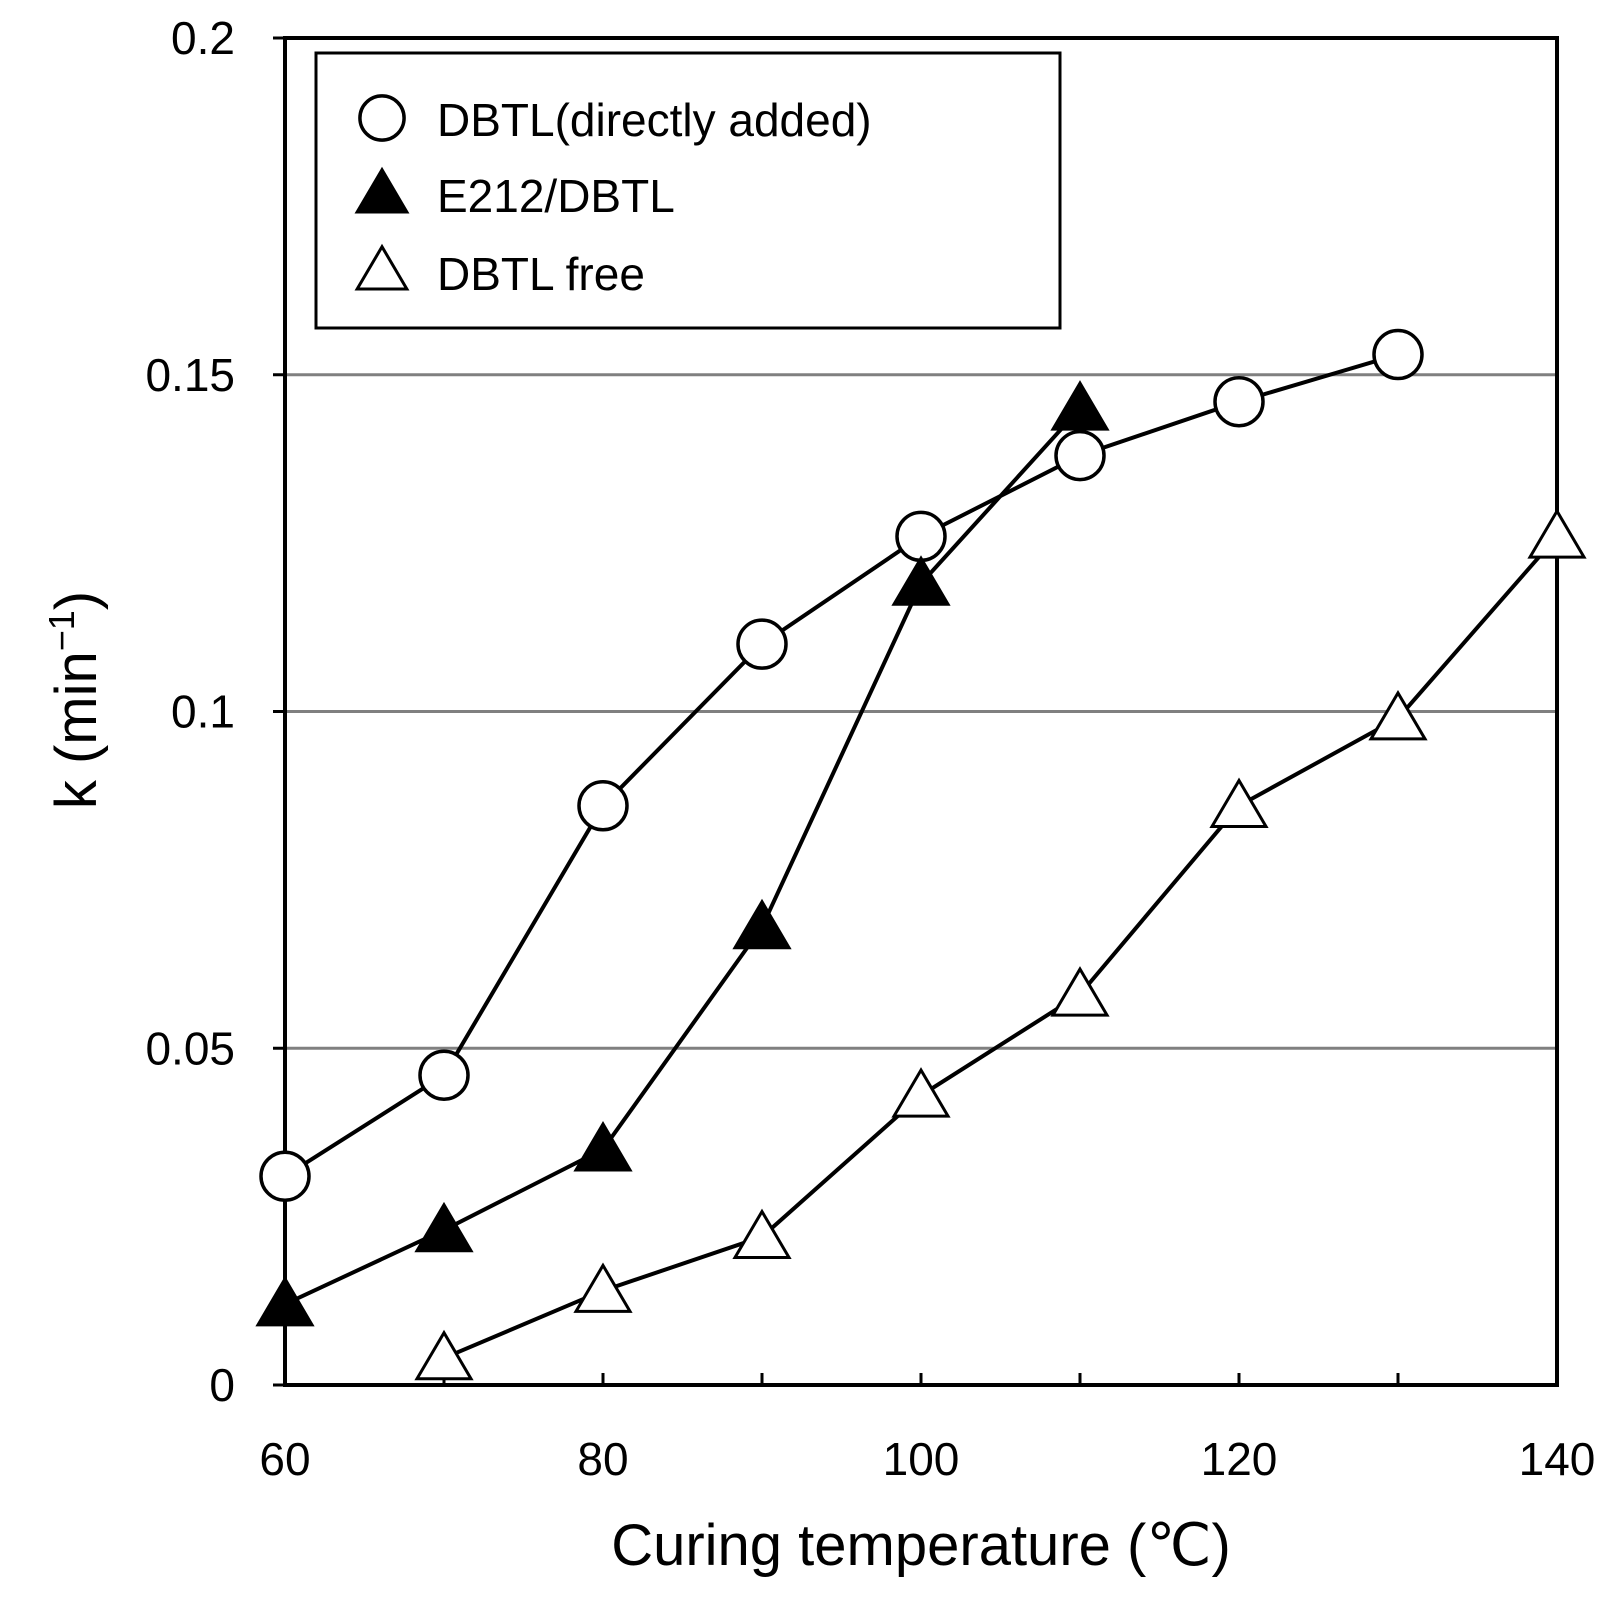 Image resolution: width=1610 pixels, height=1597 pixels. I want to click on legend-markers, so click(382, 192).